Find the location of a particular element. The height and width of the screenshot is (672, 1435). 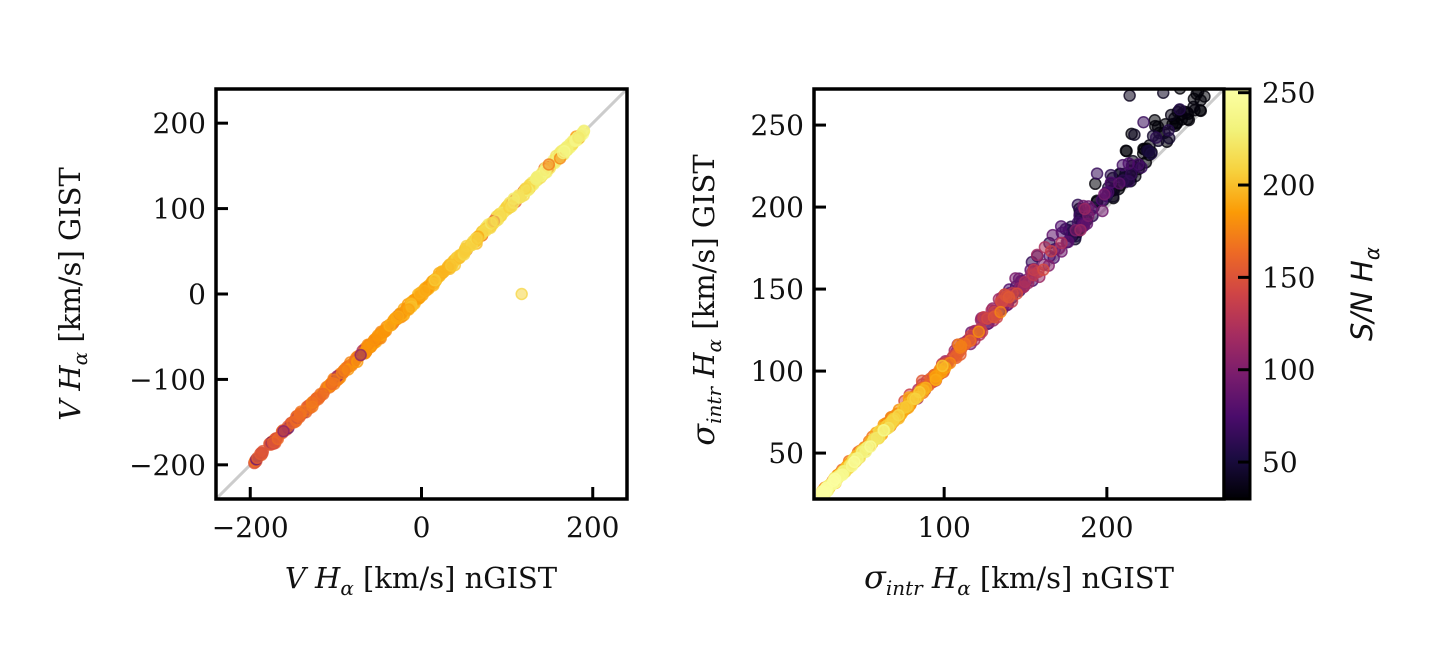

right-y-tick-label: 150 is located at coordinates (777, 289).